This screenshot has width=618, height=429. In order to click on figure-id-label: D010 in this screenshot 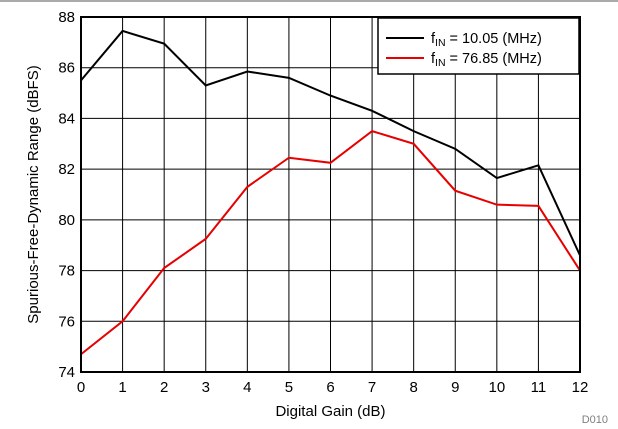, I will do `click(595, 420)`.